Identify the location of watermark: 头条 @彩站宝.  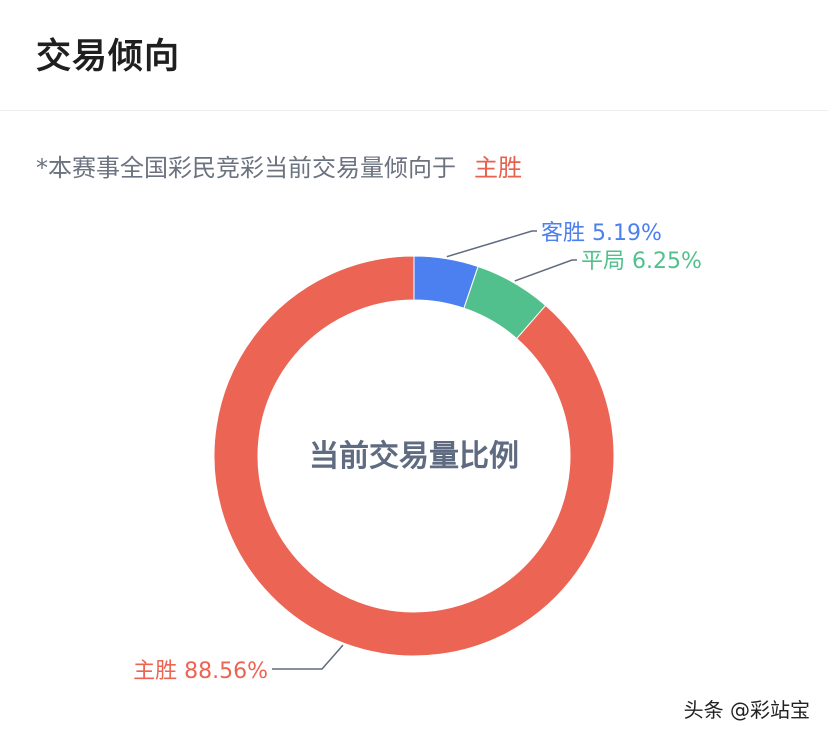
(746, 710).